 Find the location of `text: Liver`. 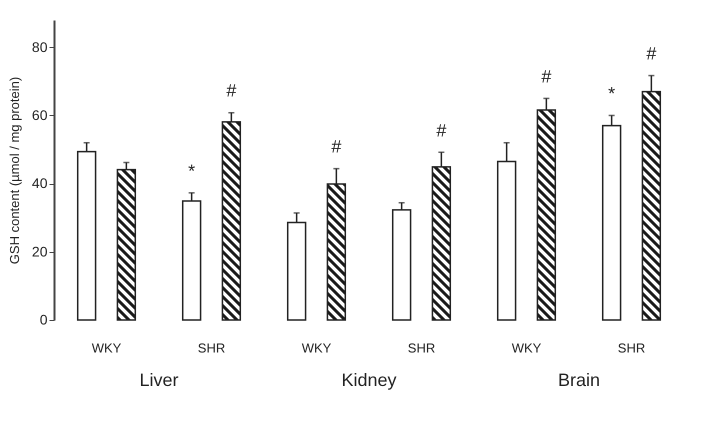

text: Liver is located at coordinates (159, 380).